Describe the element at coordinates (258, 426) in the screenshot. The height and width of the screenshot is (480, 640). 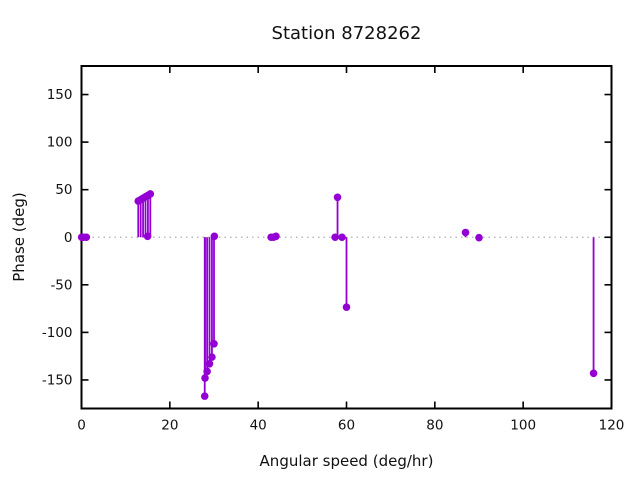
I see `x-tick-label: 40` at that location.